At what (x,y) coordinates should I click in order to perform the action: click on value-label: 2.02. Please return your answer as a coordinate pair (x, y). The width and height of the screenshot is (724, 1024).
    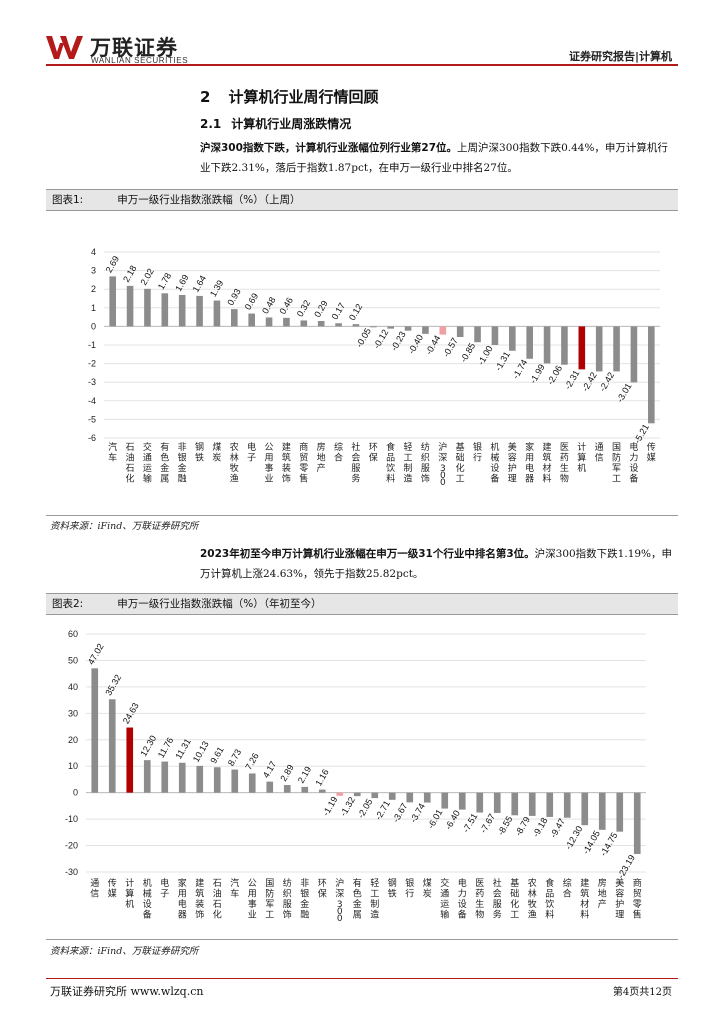
    Looking at the image, I should click on (147, 277).